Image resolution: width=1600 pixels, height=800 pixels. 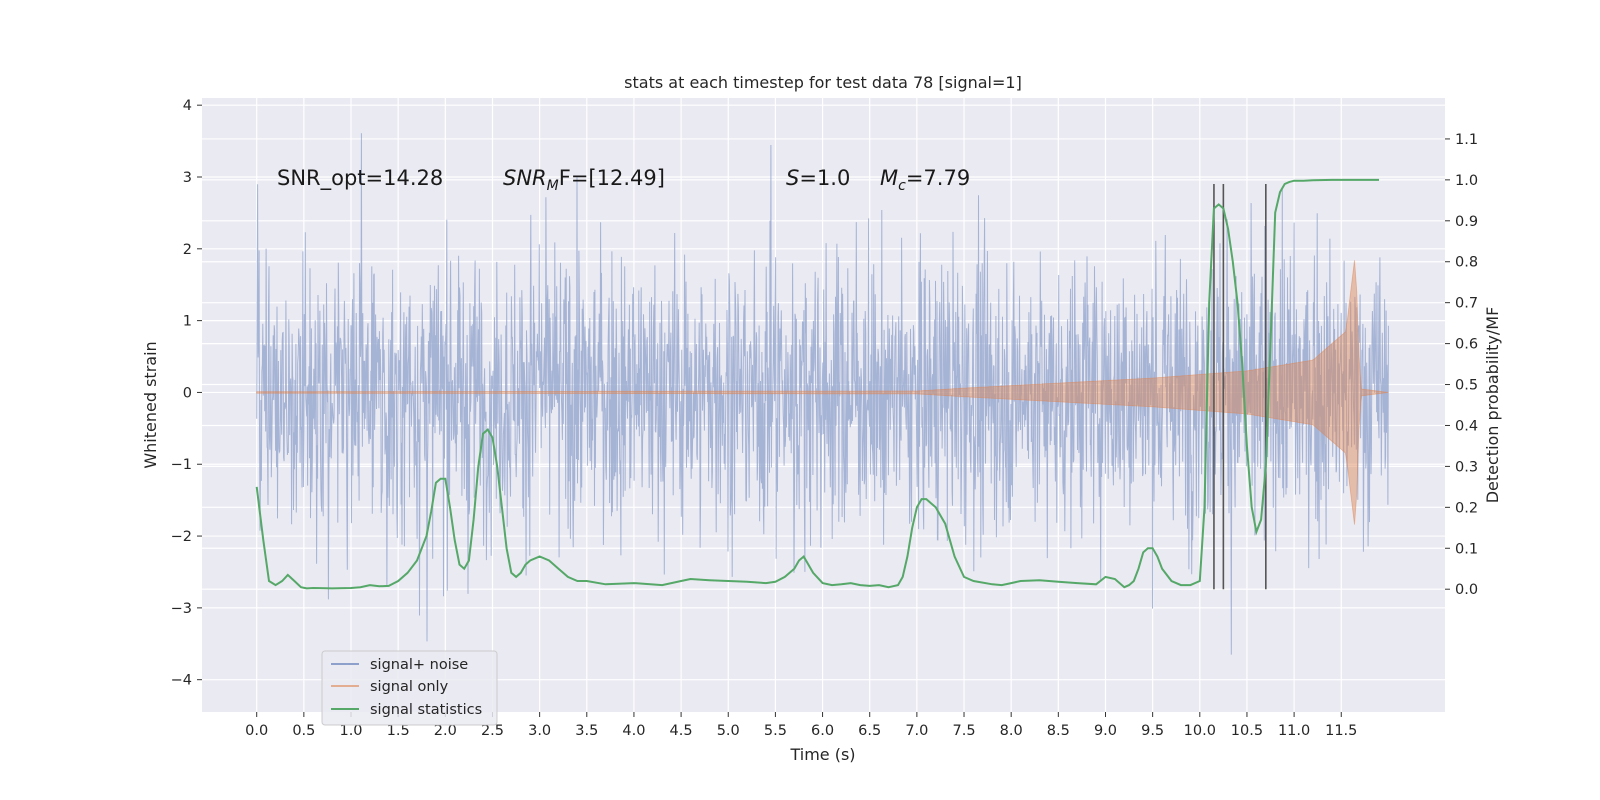 I want to click on y-tick-label: 0, so click(x=187, y=393).